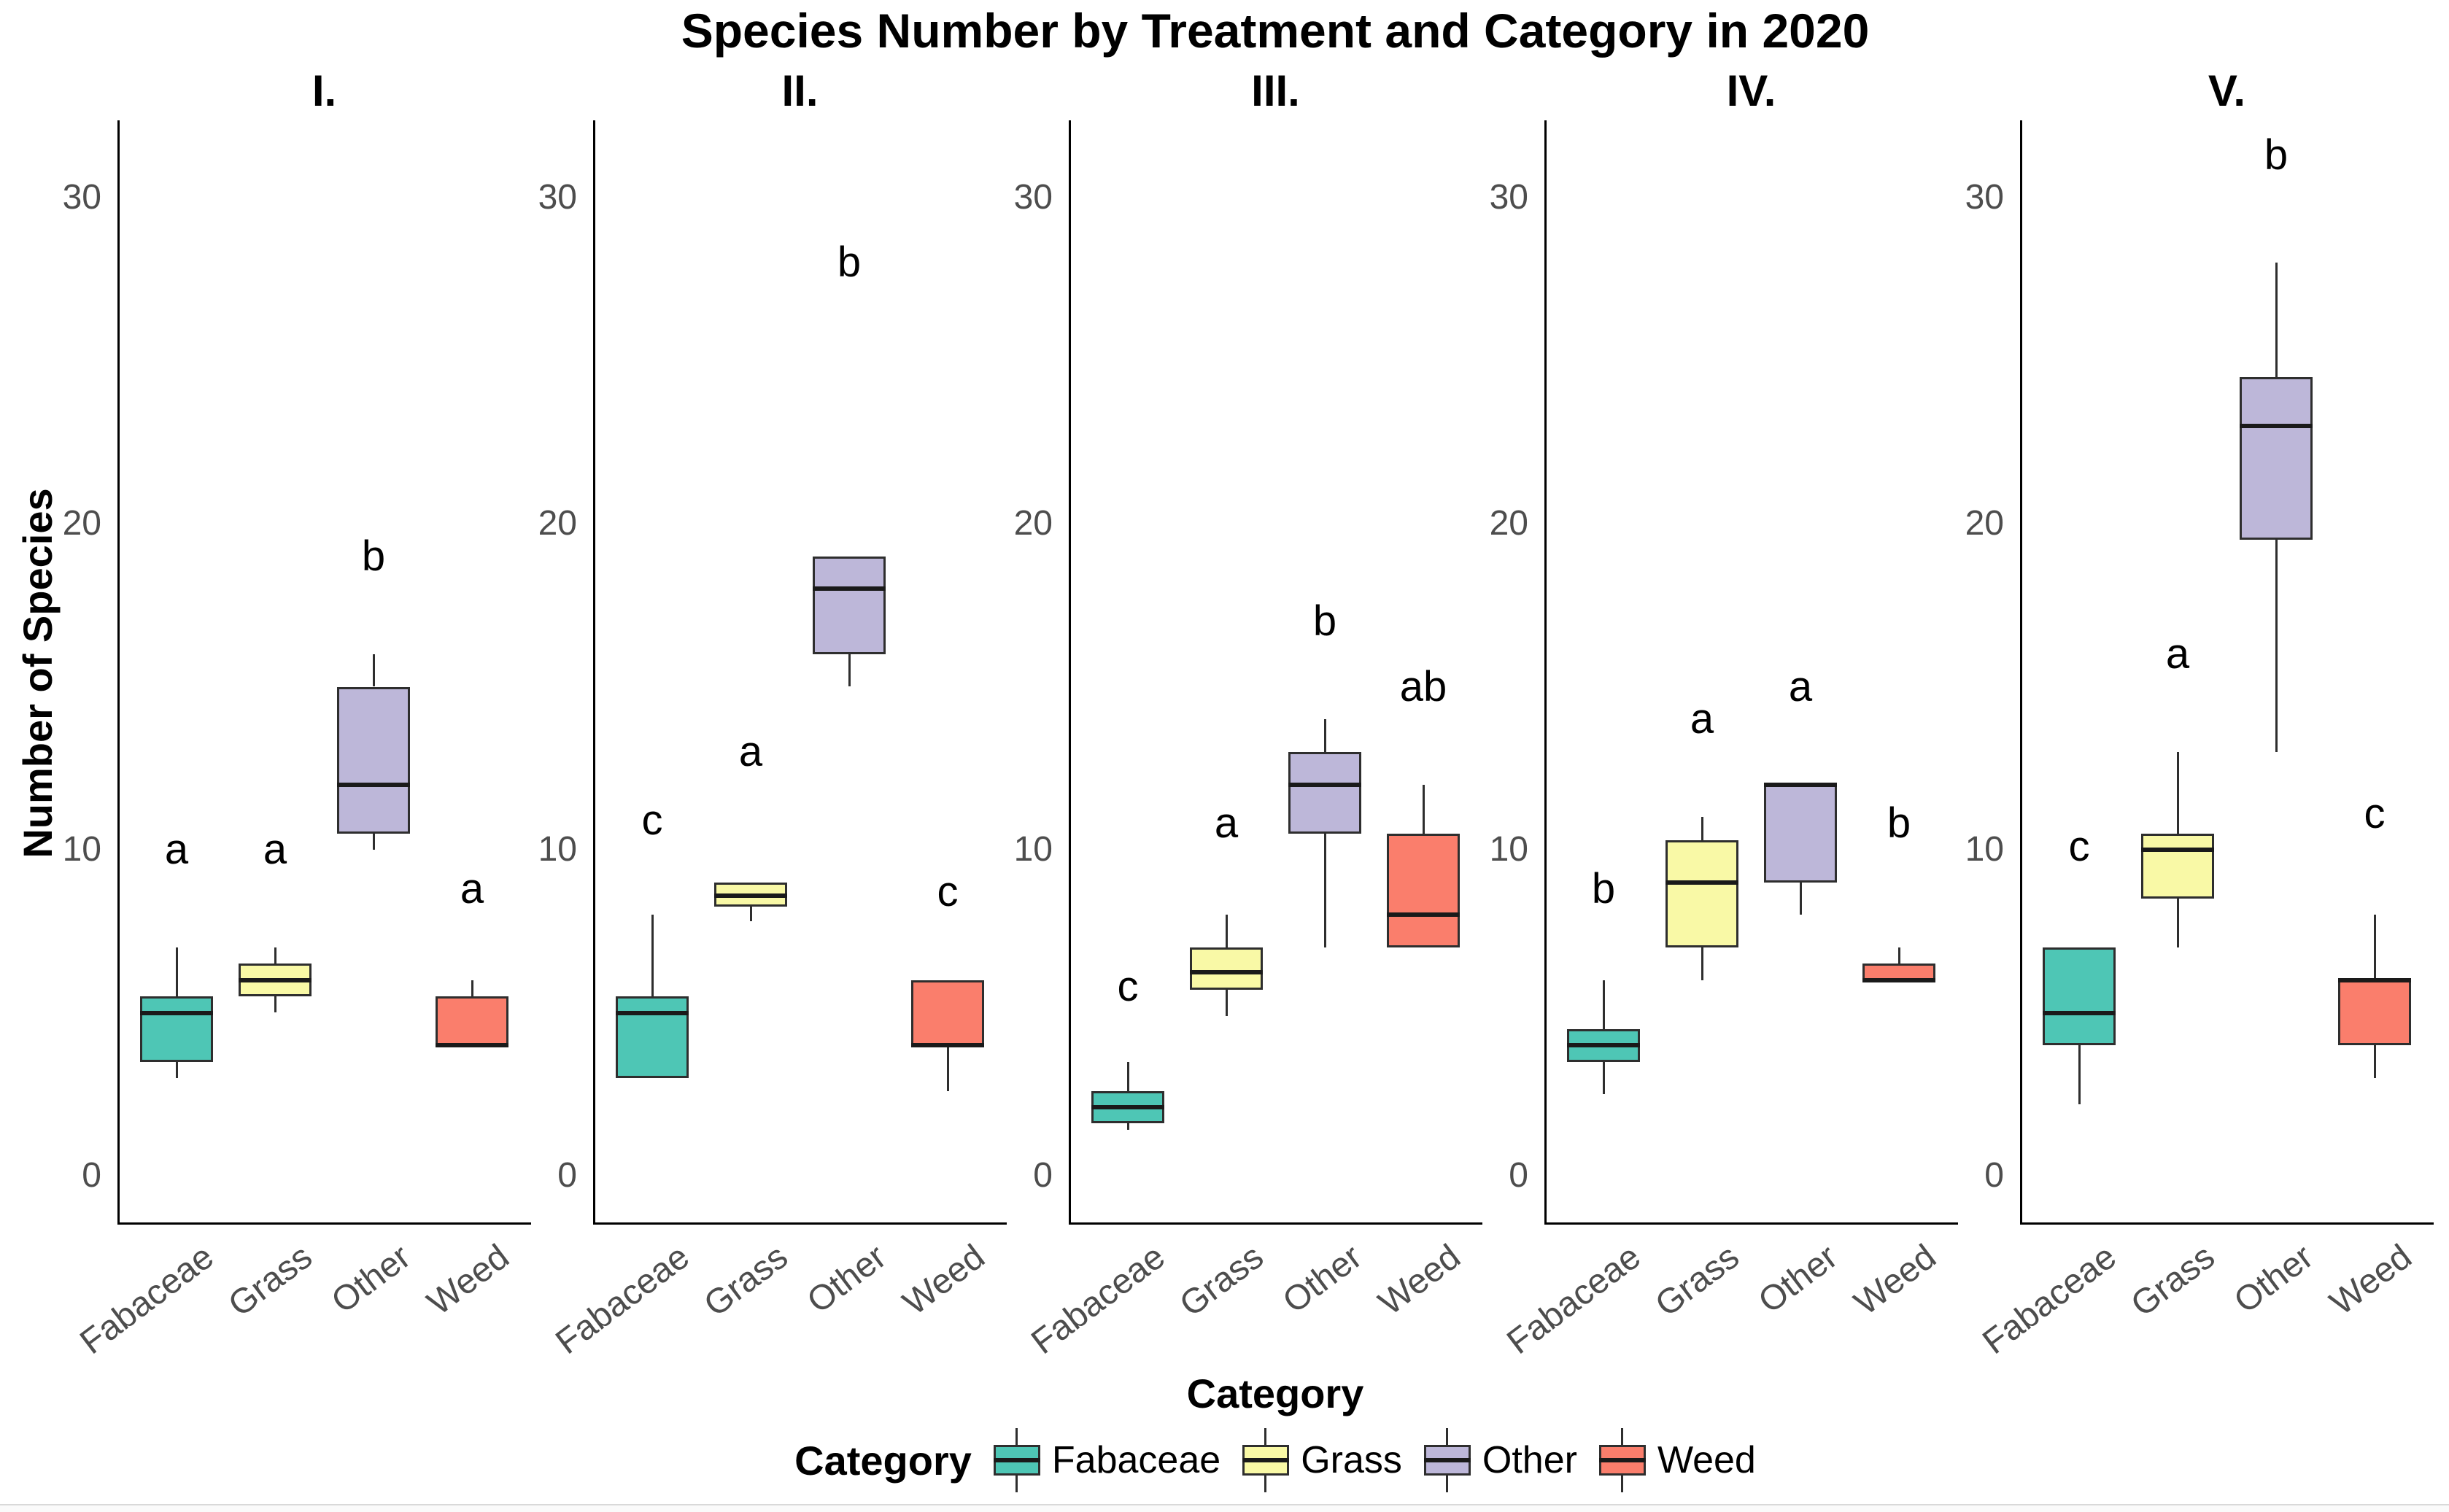  Describe the element at coordinates (1275, 90) in the screenshot. I see `facet-label: III.` at that location.